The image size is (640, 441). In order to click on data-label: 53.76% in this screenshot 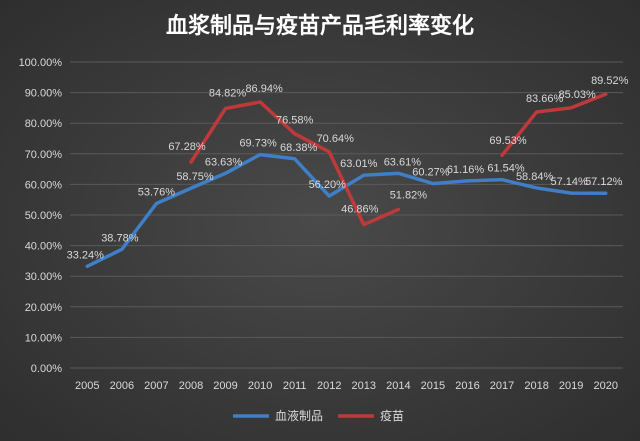, I will do `click(157, 192)`.